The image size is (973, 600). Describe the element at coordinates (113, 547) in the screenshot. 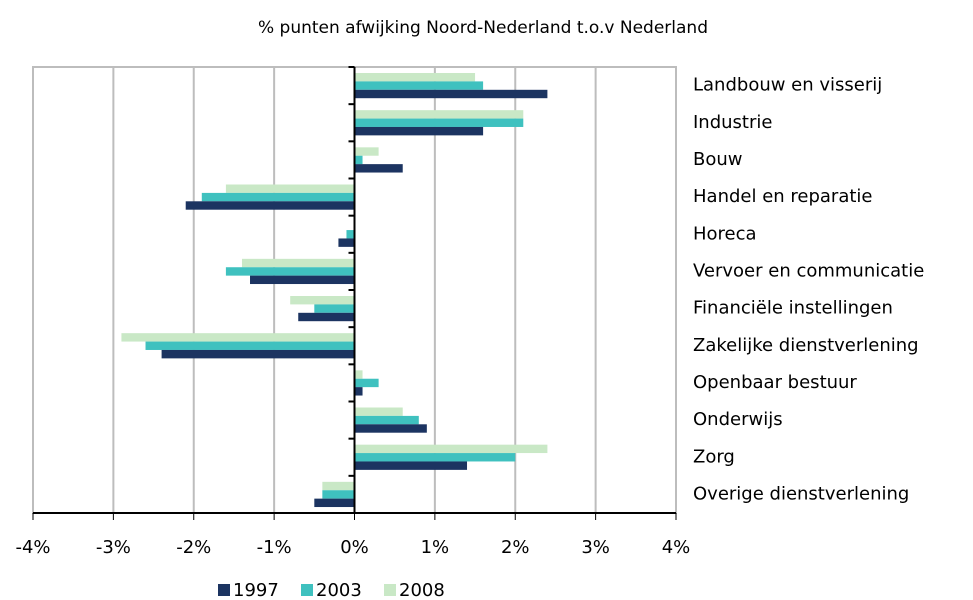

I see `x-tick-label: -3%` at that location.